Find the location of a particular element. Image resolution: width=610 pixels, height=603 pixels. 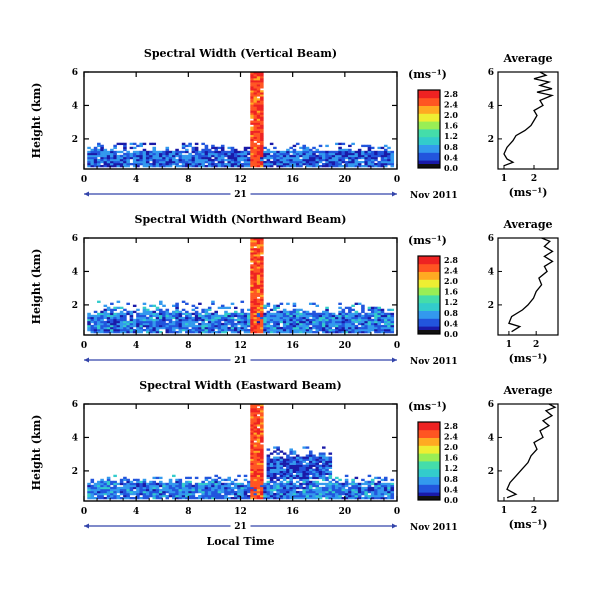

day-arrow-right is located at coordinates (394, 526).